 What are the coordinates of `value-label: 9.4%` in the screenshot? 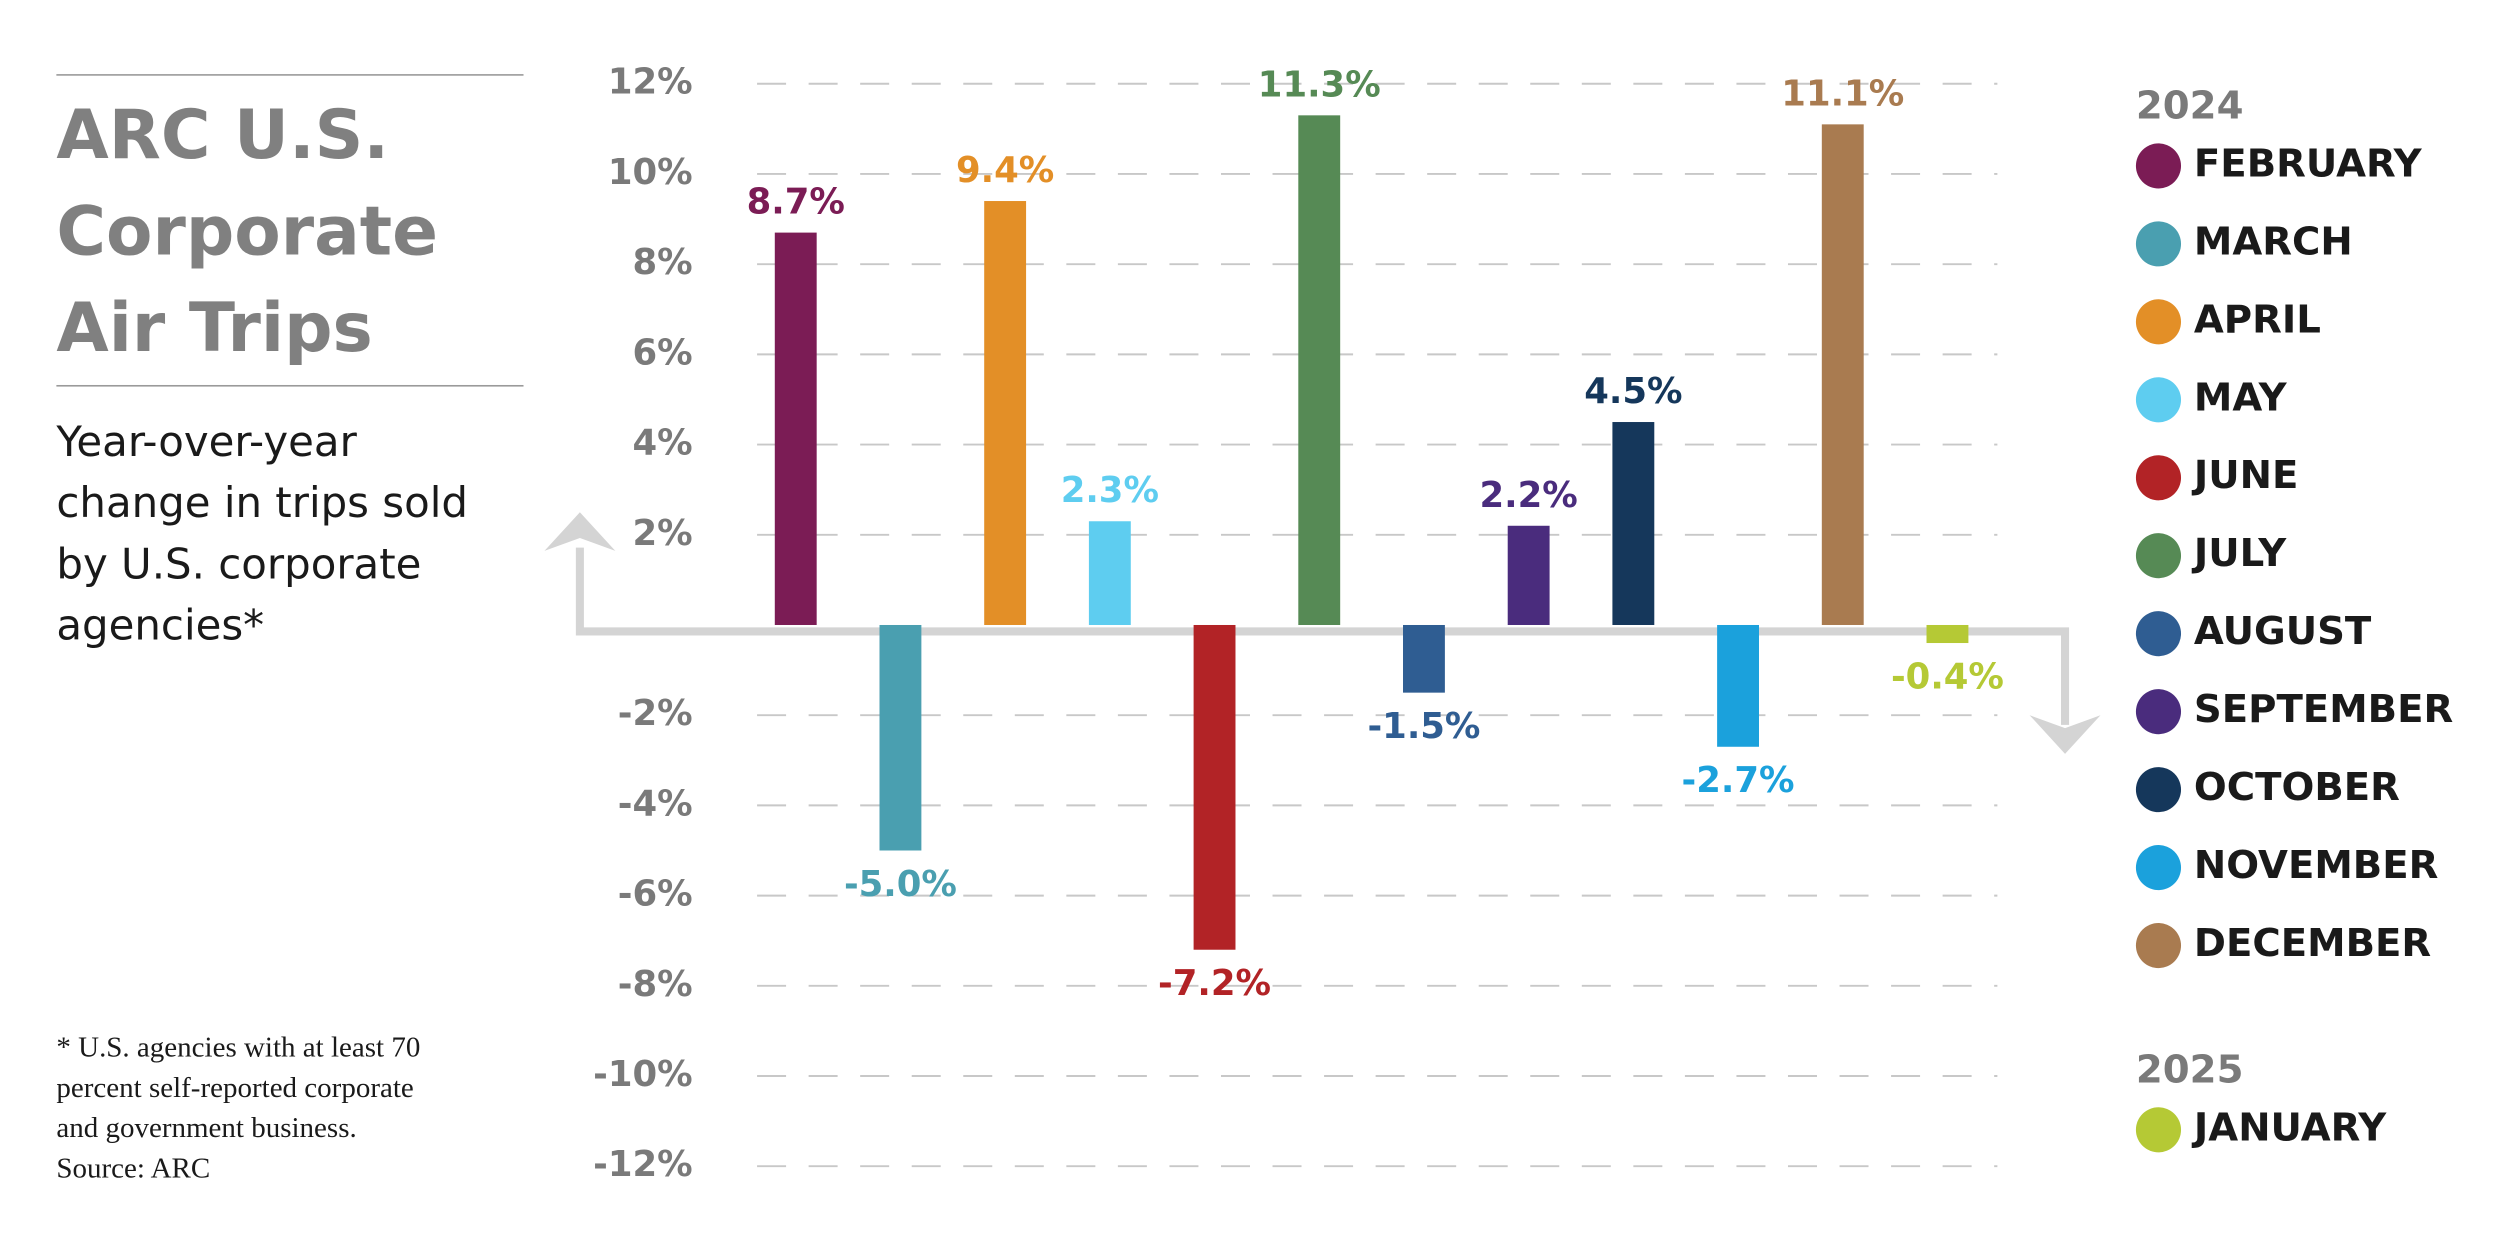 It's located at (1005, 170).